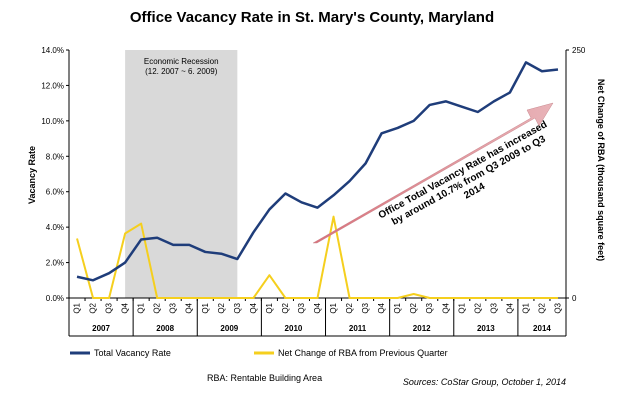  I want to click on annotation-line-2: by around 10.7% from Q3 2009 to Q3, so click(469, 181).